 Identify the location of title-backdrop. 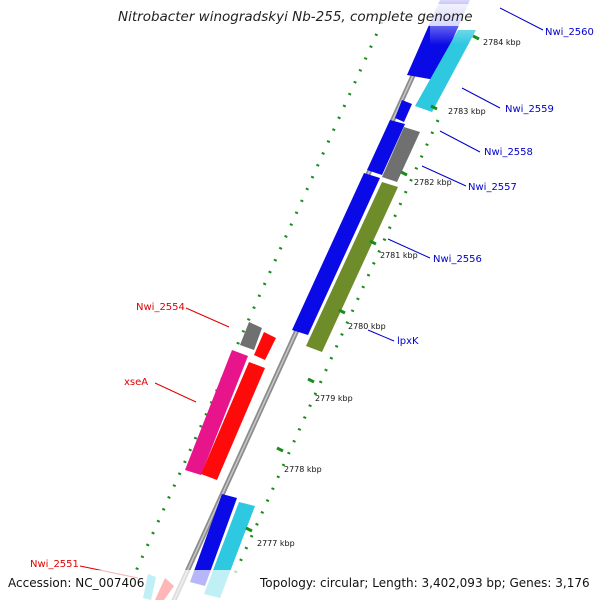
(295, 15).